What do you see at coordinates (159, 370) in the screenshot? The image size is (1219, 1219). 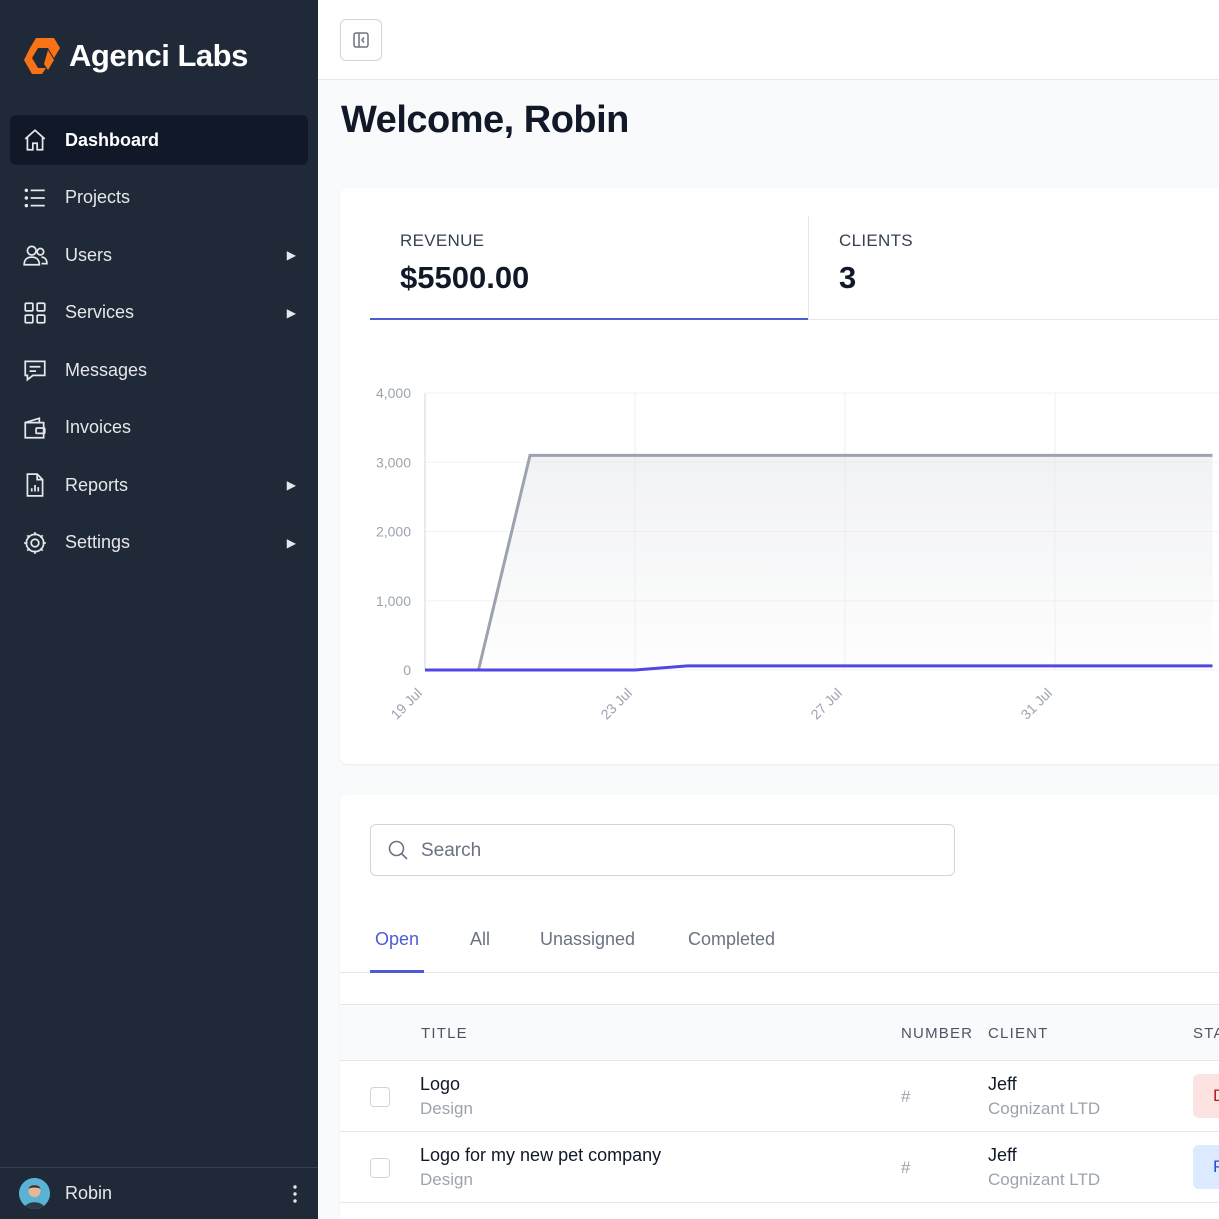 I see `sidebar-item-messages: Messages` at bounding box center [159, 370].